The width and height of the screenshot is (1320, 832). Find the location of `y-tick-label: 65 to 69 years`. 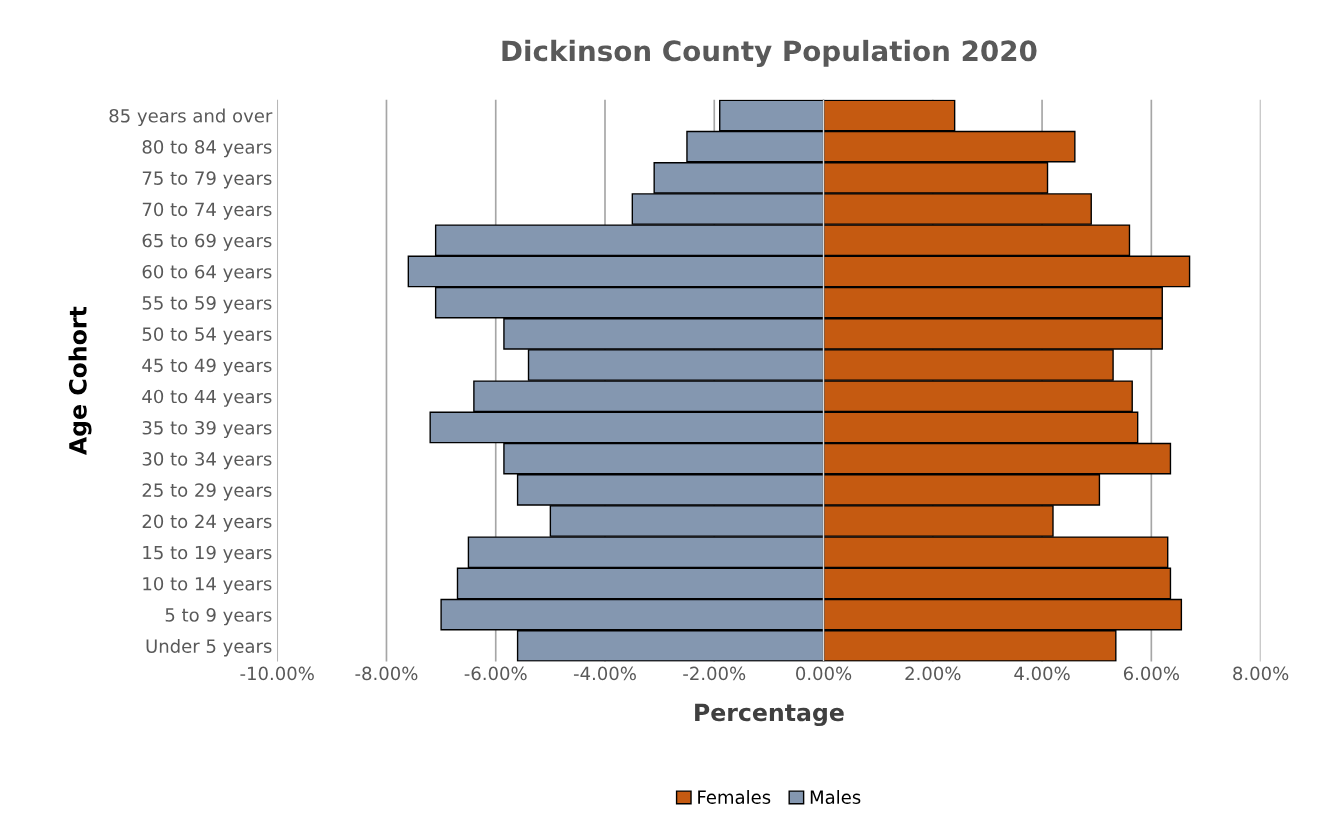

y-tick-label: 65 to 69 years is located at coordinates (207, 242).